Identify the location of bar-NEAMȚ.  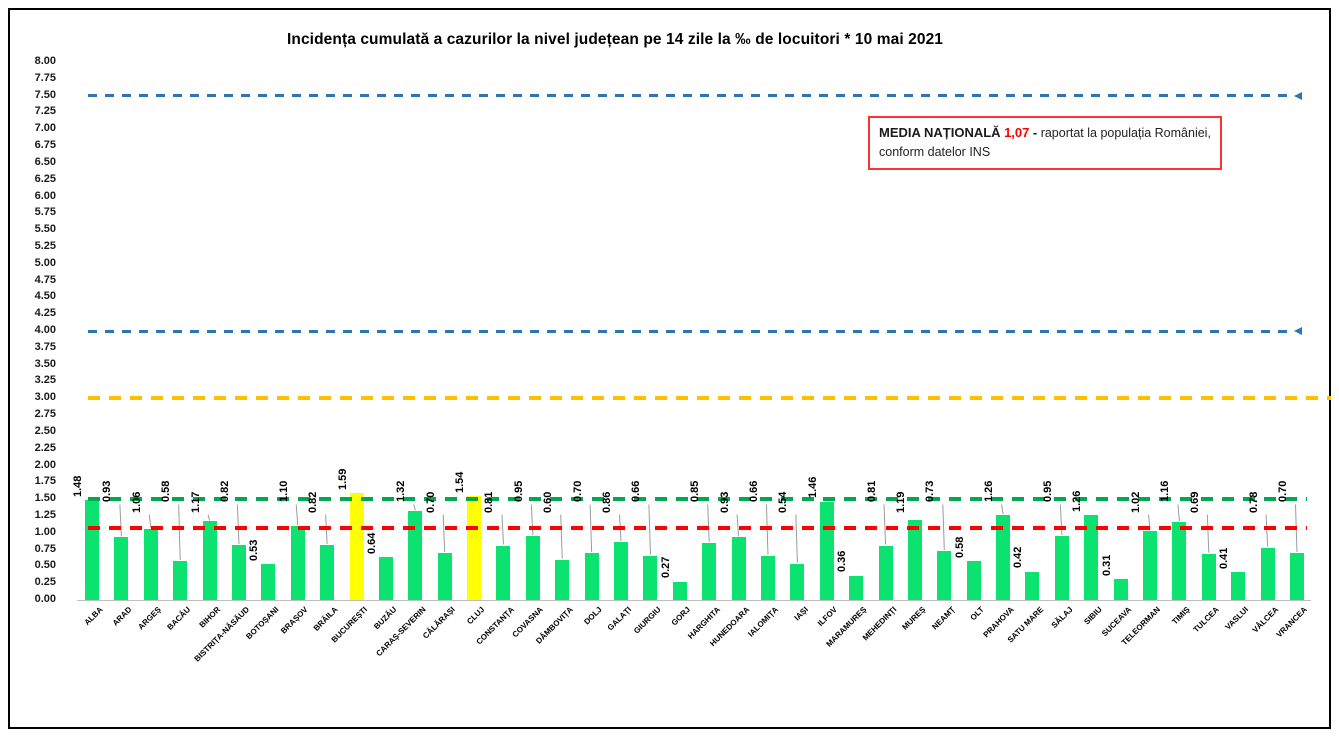
(944, 575).